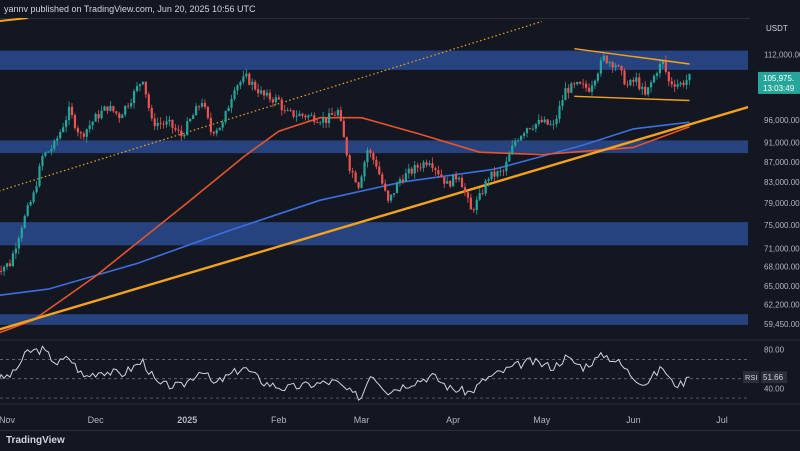  Describe the element at coordinates (345, 373) in the screenshot. I see `rsi-line` at that location.